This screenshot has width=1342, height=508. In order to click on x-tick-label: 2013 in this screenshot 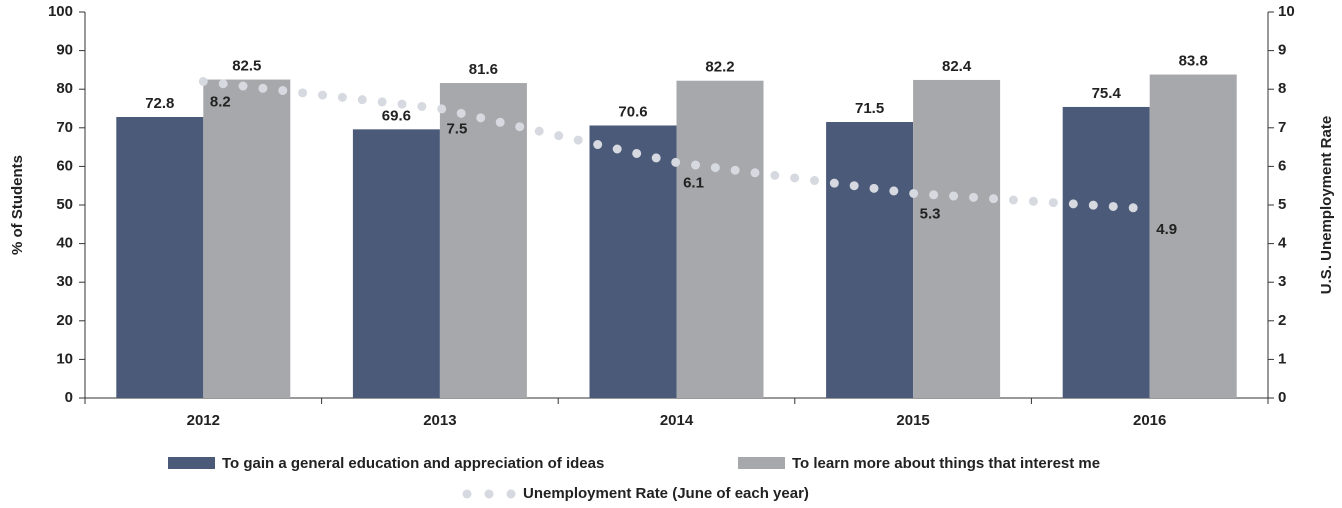, I will do `click(439, 420)`.